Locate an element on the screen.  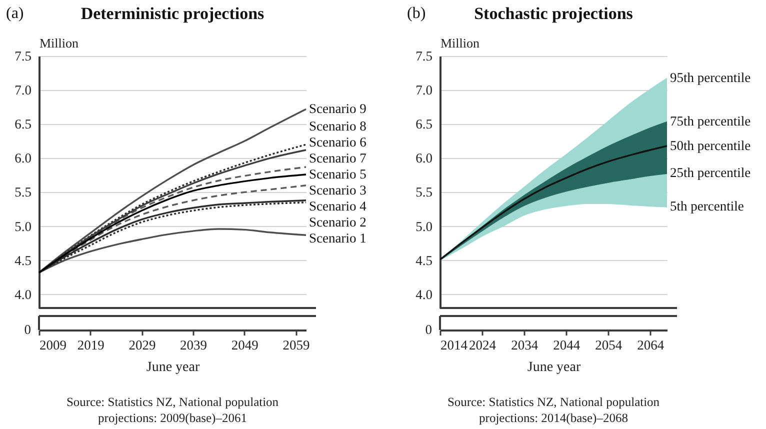
series-label: Scenario 3 is located at coordinates (338, 190).